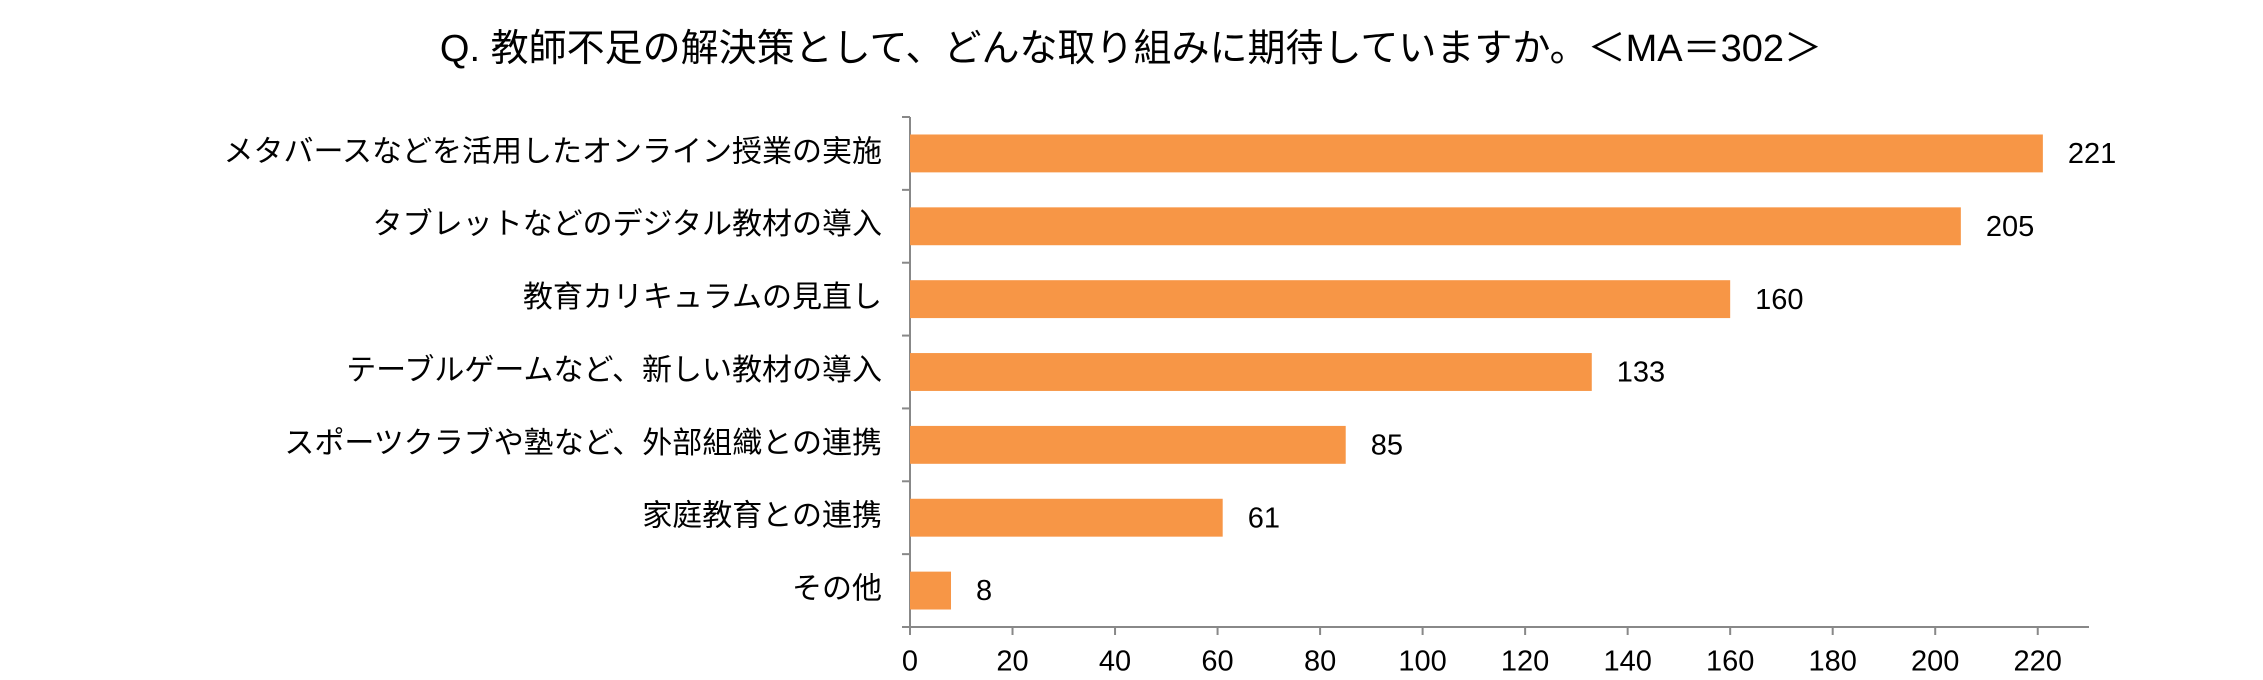 Image resolution: width=2263 pixels, height=680 pixels. I want to click on value-label: 85, so click(1387, 446).